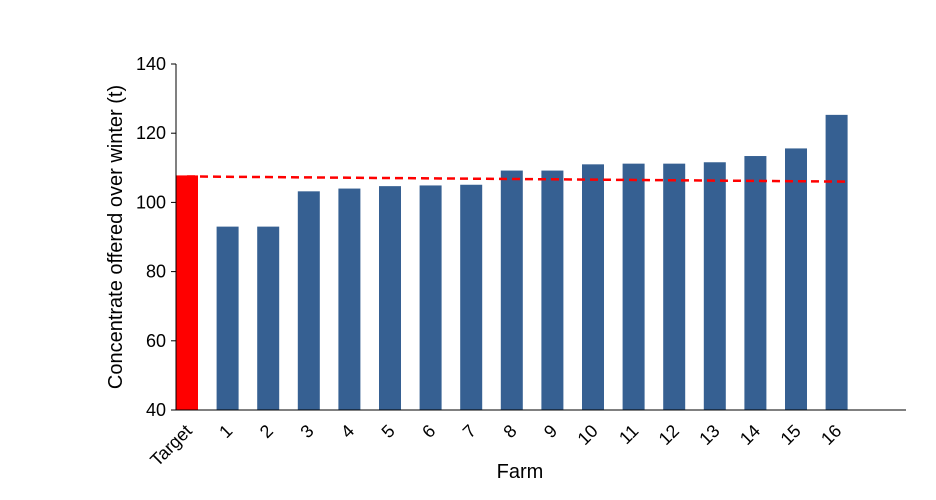 The image size is (936, 500). I want to click on x-tick-label-3: 3, so click(306, 431).